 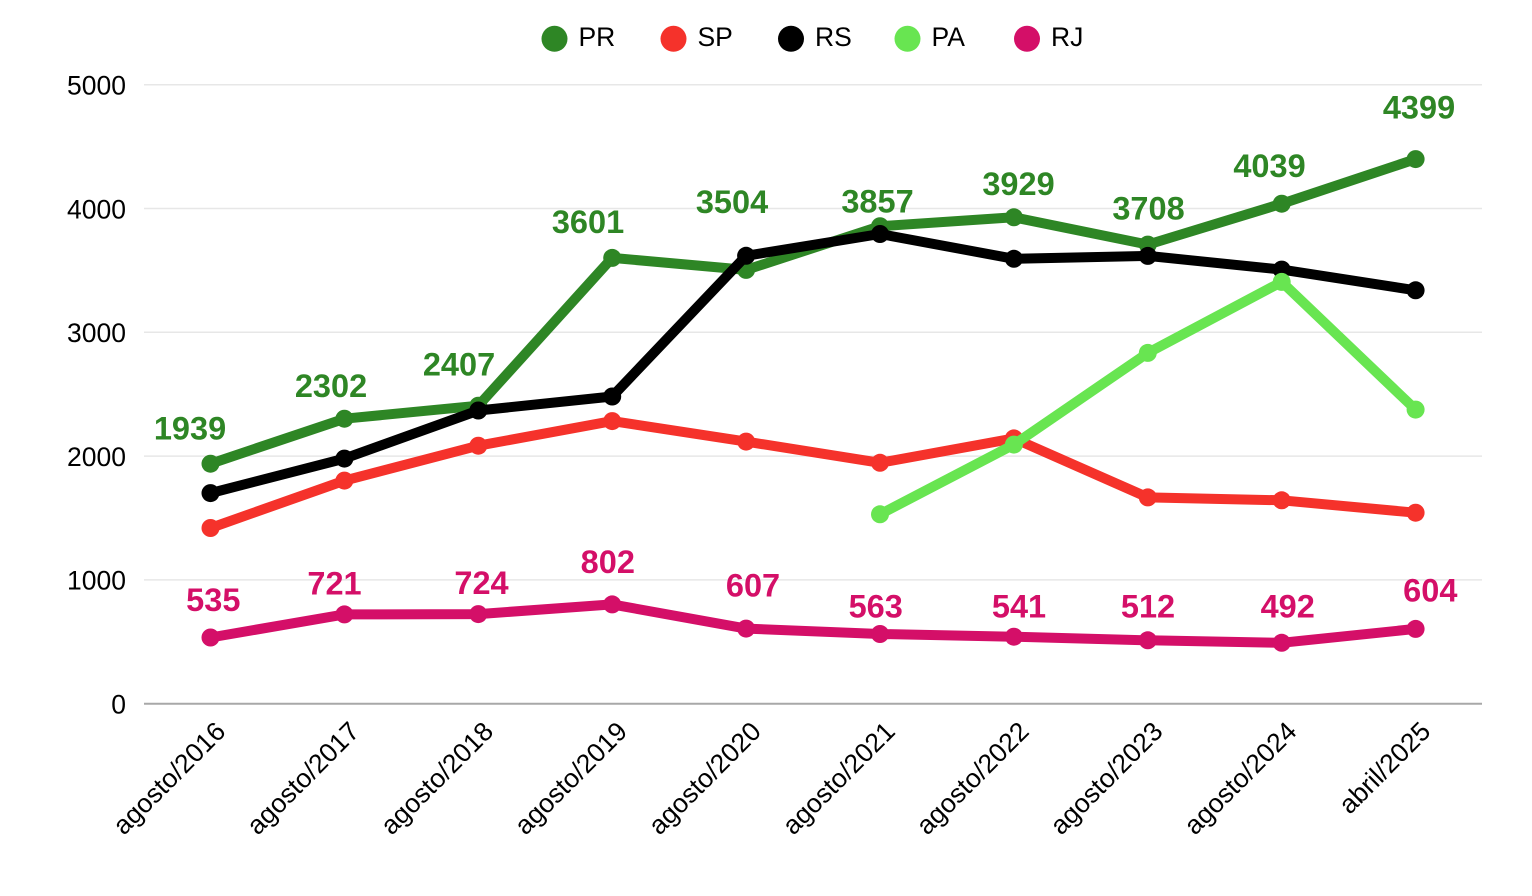 I want to click on svg-text: 3857, so click(x=877, y=202).